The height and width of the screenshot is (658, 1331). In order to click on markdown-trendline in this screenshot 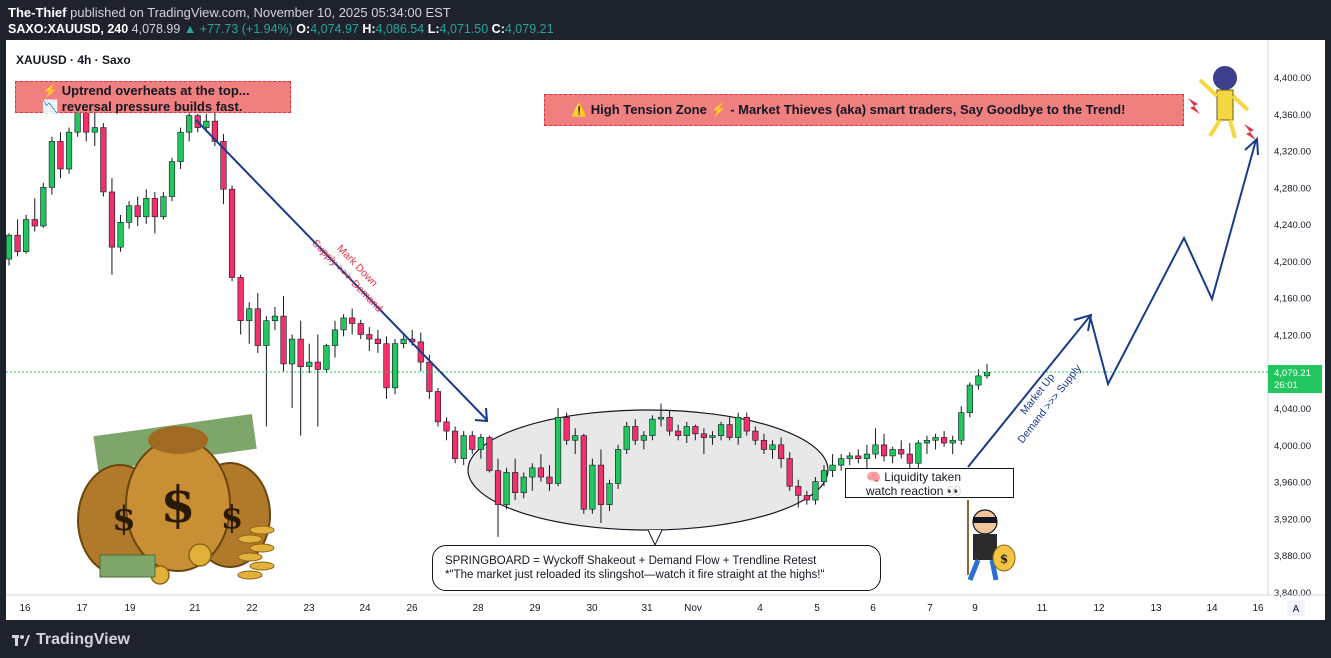, I will do `click(341, 270)`.